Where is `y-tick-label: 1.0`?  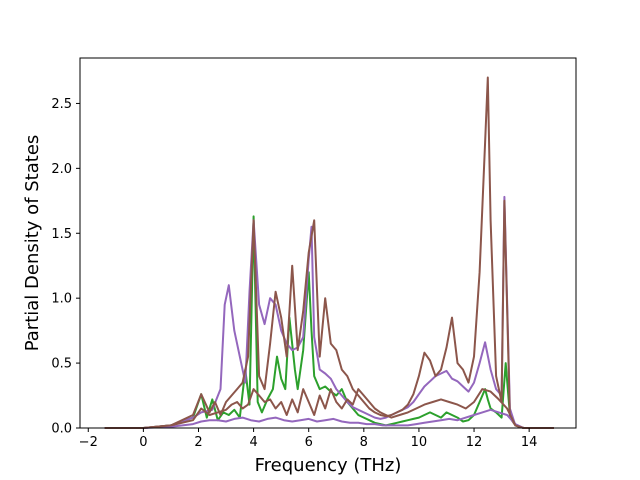 y-tick-label: 1.0 is located at coordinates (61, 299).